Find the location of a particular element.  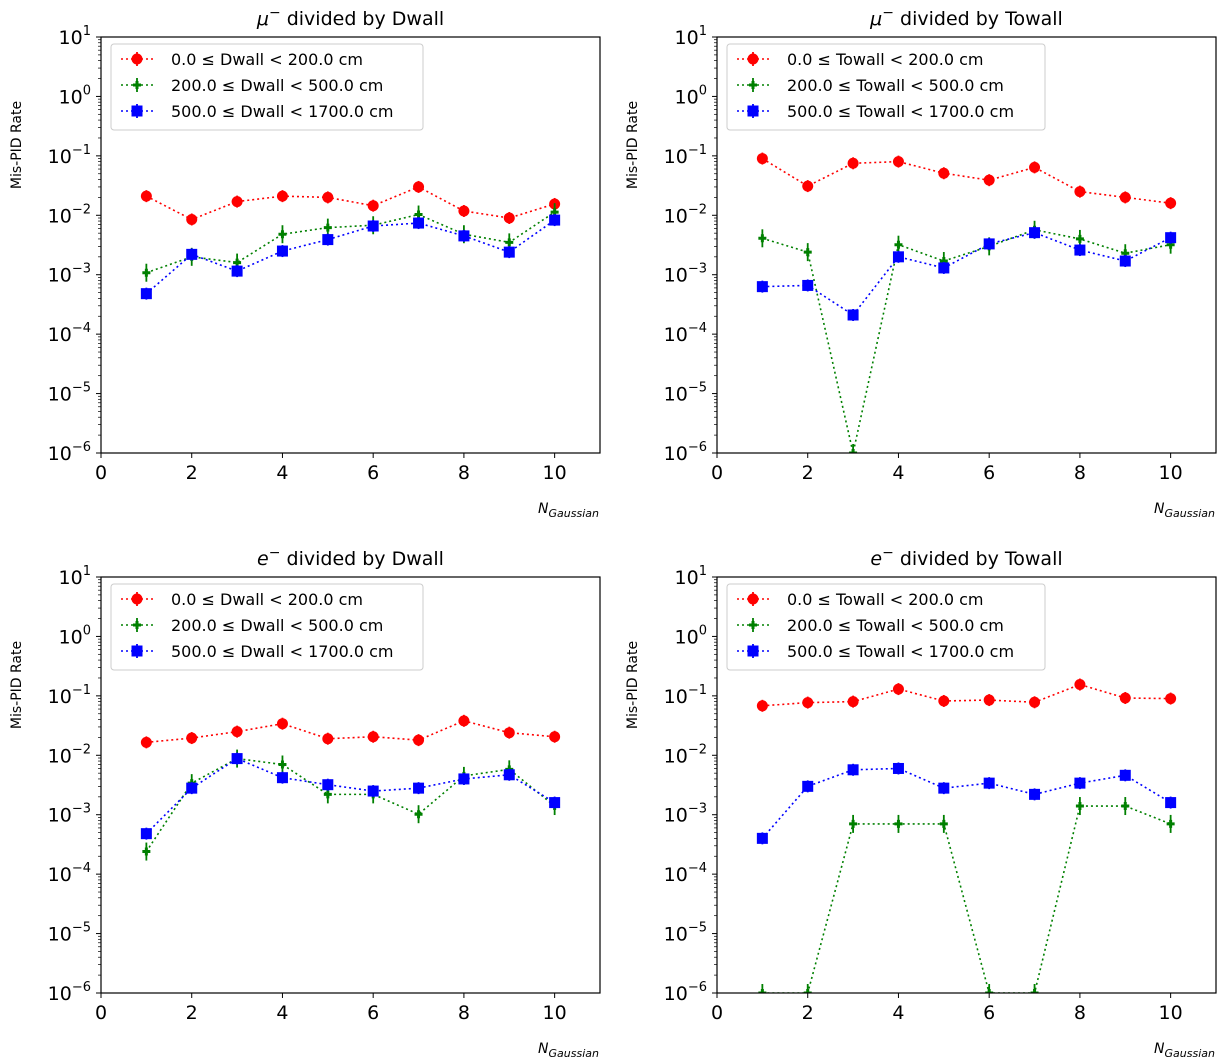

y-tick-label: 10⁰ is located at coordinates (691, 95).